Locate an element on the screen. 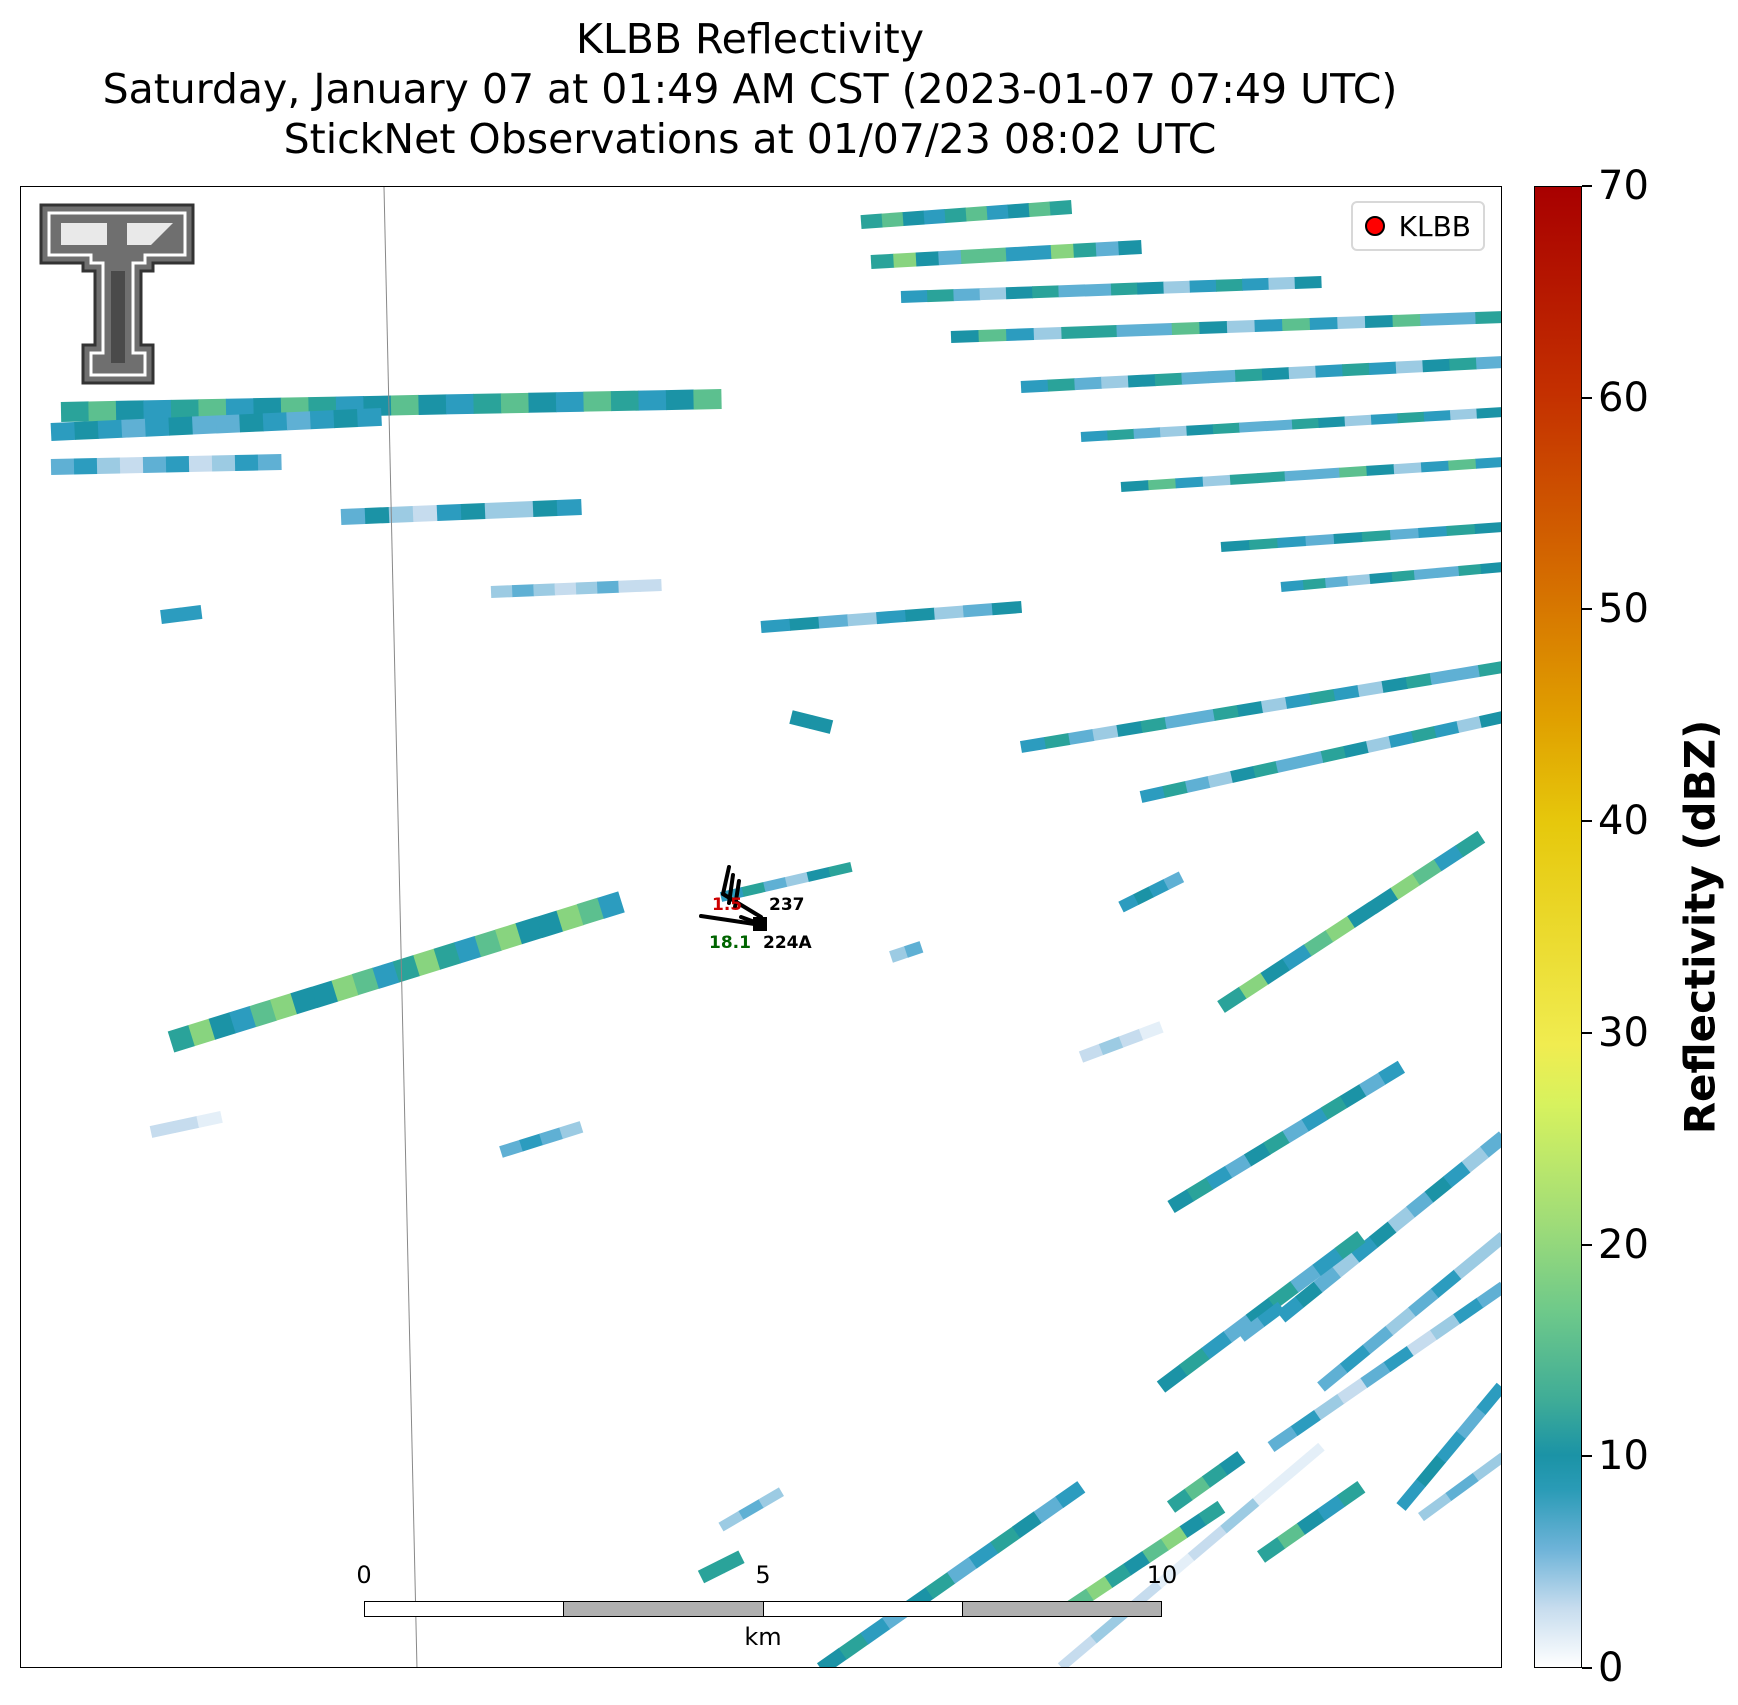 This screenshot has height=1705, width=1738. station-224A-id: 224A is located at coordinates (787, 943).